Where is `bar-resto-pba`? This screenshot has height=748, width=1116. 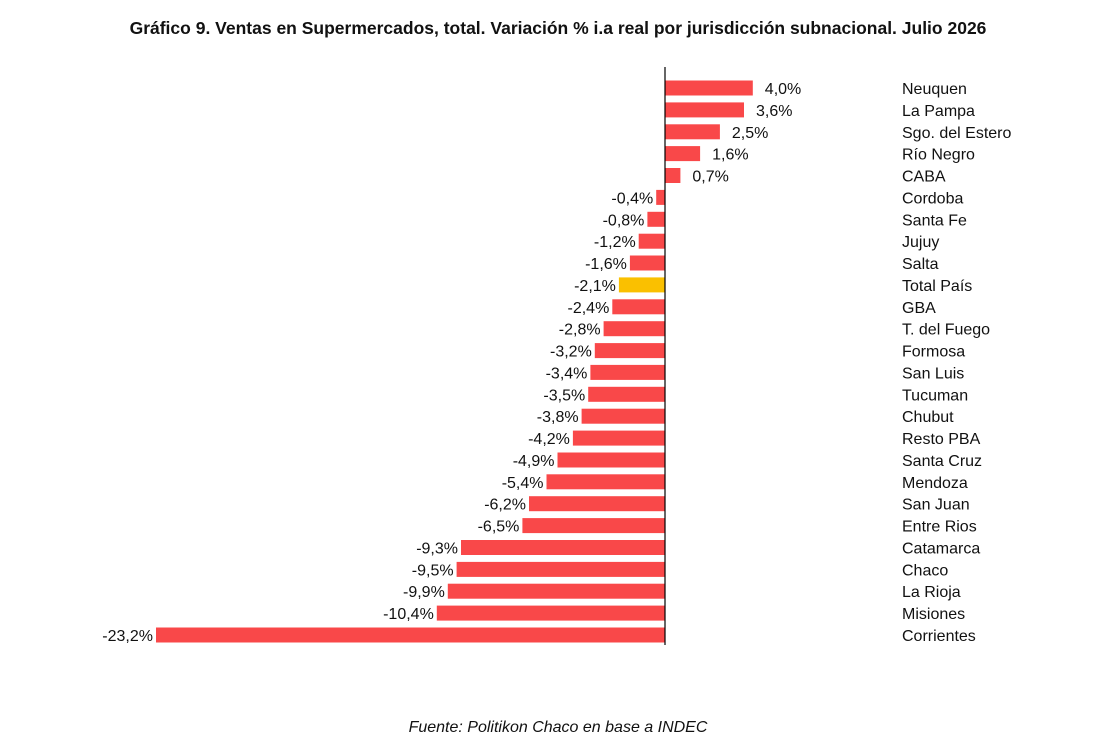 bar-resto-pba is located at coordinates (618, 438).